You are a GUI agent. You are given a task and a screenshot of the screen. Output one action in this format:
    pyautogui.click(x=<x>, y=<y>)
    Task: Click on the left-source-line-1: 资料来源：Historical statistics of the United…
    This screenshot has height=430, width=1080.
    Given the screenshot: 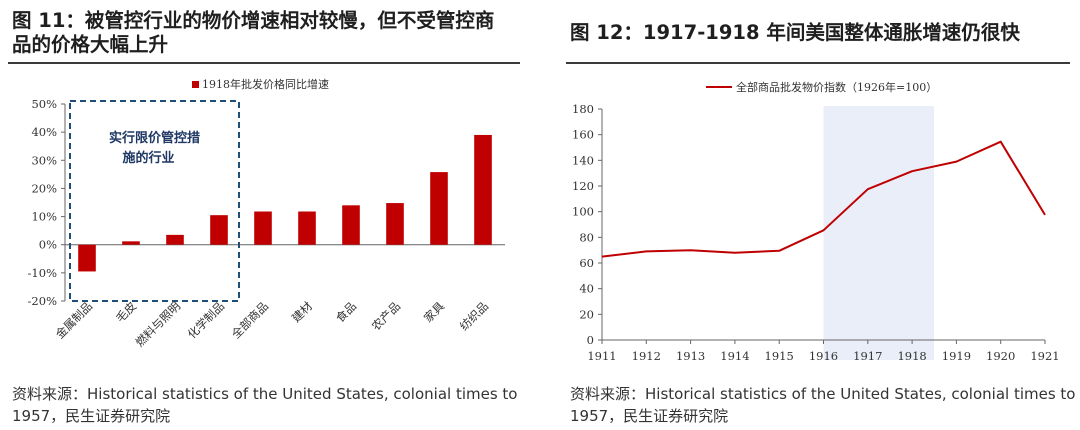 What is the action you would take?
    pyautogui.click(x=265, y=394)
    